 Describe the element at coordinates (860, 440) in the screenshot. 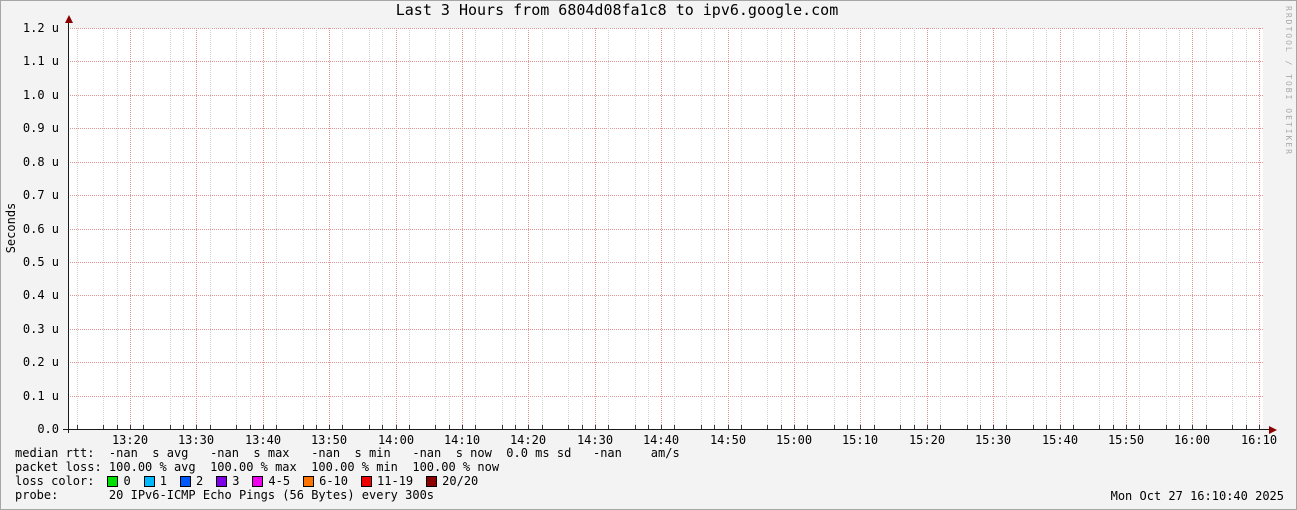

I see `x-tick-label: 15:10` at that location.